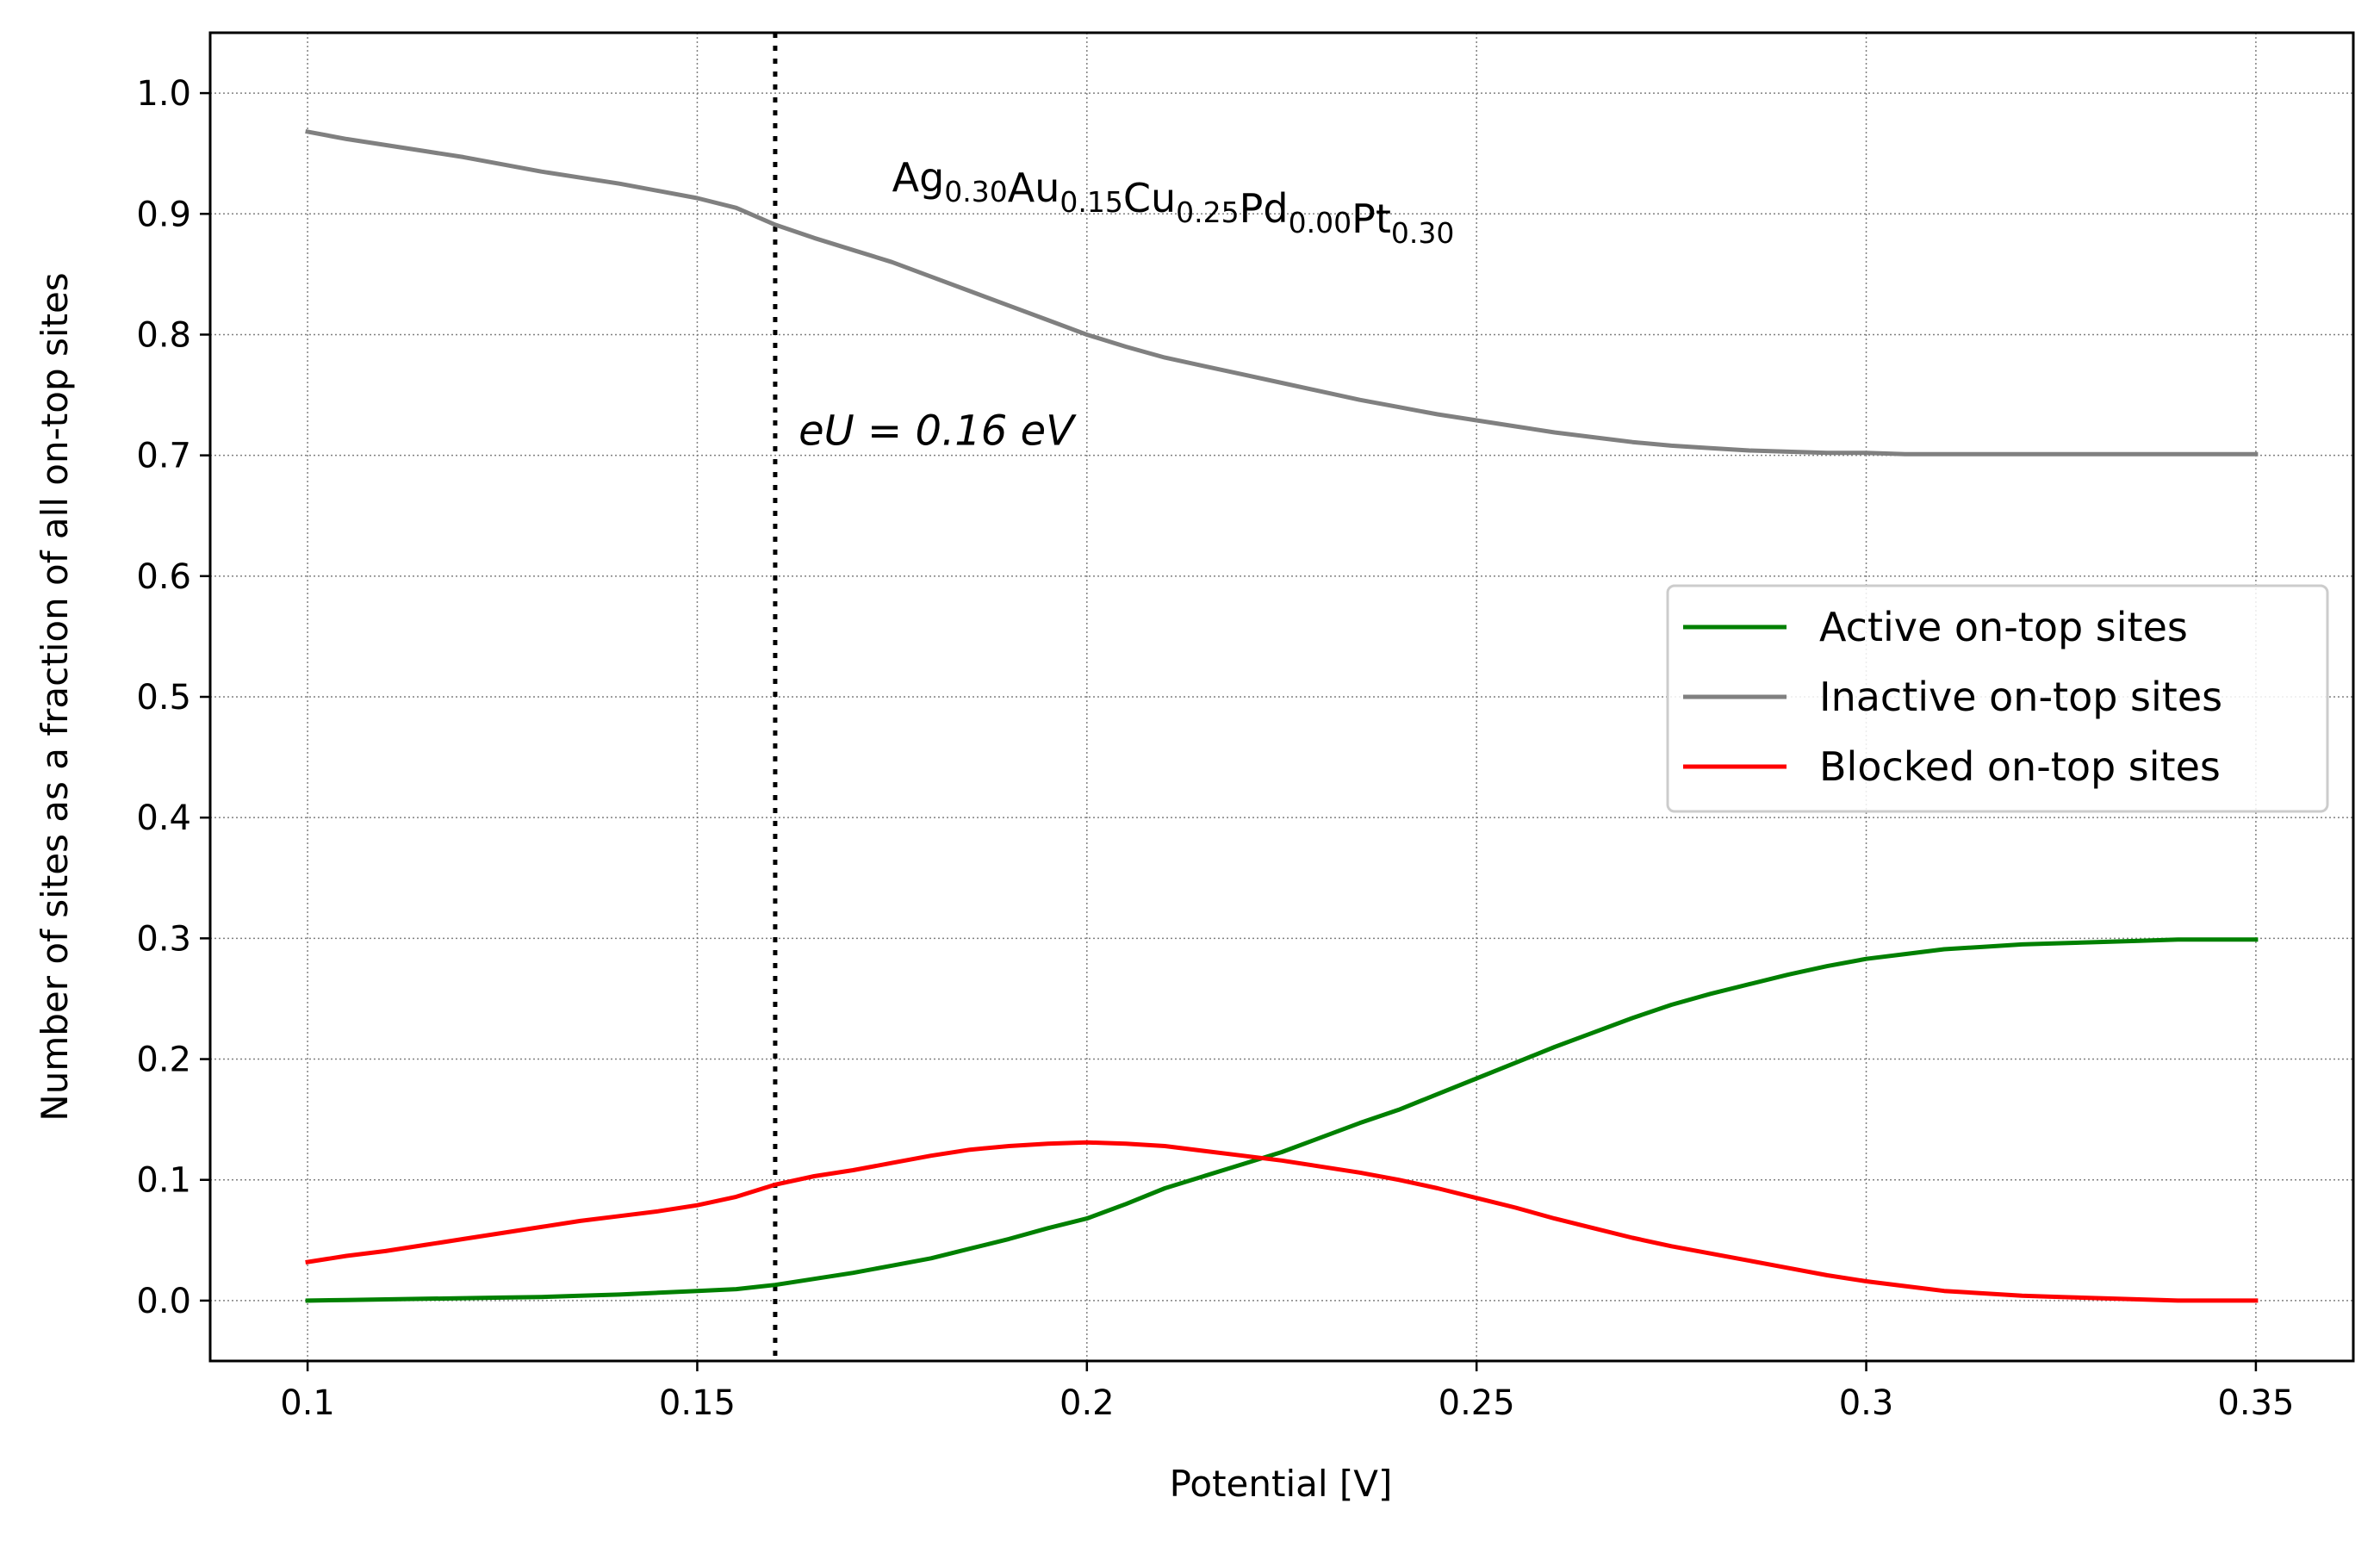 The width and height of the screenshot is (2380, 1541). Describe the element at coordinates (1477, 1403) in the screenshot. I see `x-tick-label: 0.25` at that location.